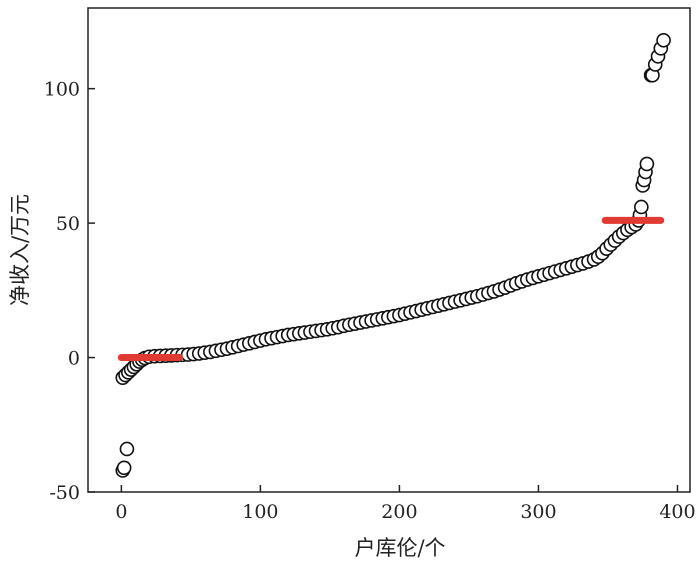 This screenshot has height=563, width=700. What do you see at coordinates (64, 493) in the screenshot?
I see `y-tick-label: -50` at bounding box center [64, 493].